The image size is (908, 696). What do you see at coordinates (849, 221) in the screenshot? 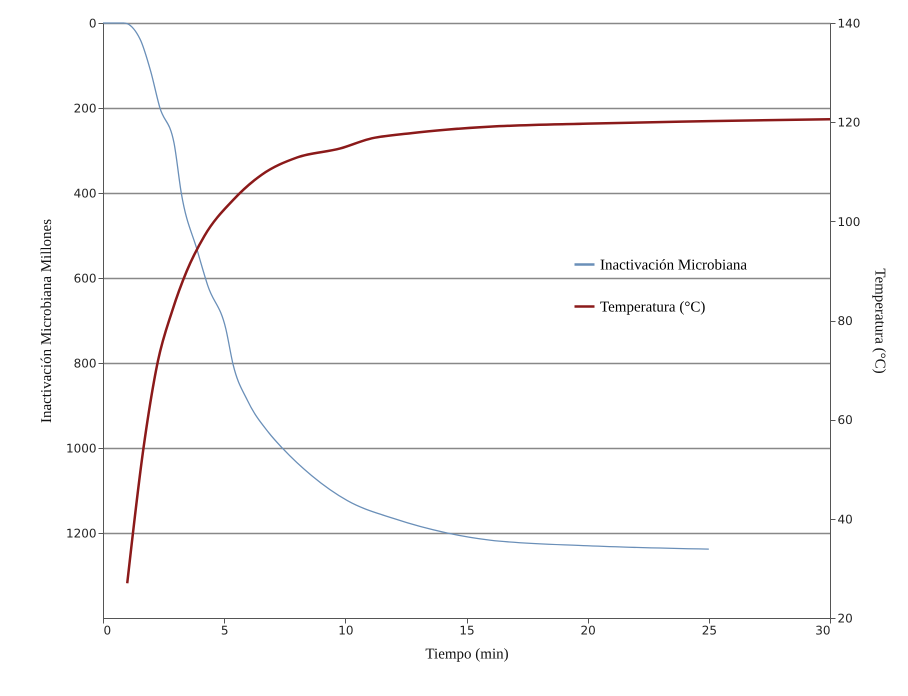
I see `y2-tick-label: 100` at bounding box center [849, 221].